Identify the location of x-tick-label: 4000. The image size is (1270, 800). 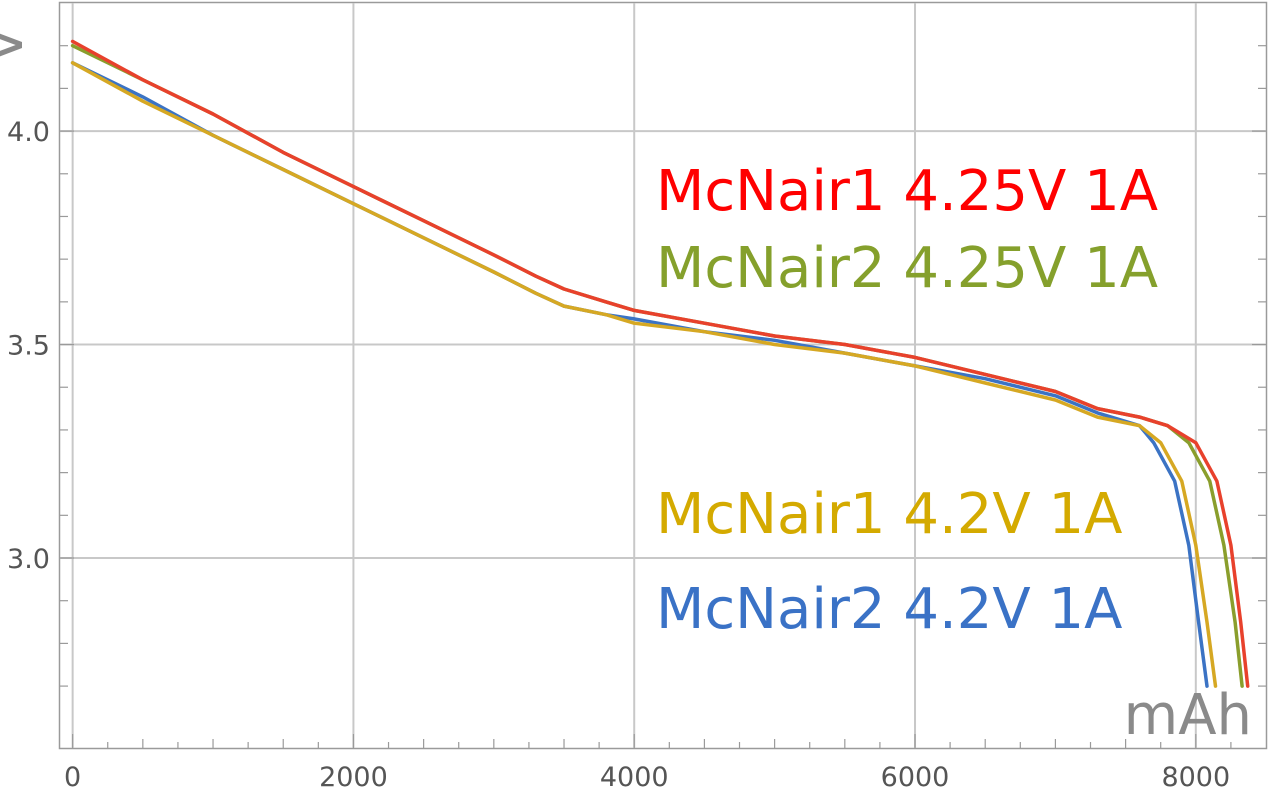
(634, 777).